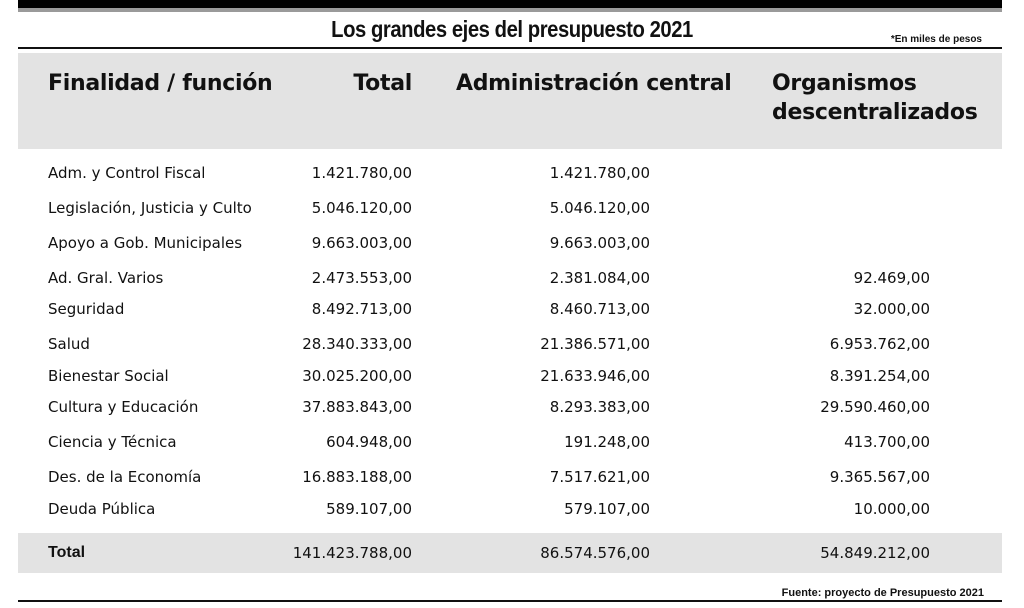 The width and height of the screenshot is (1024, 608). I want to click on row-label: Deuda Pública, so click(102, 509).